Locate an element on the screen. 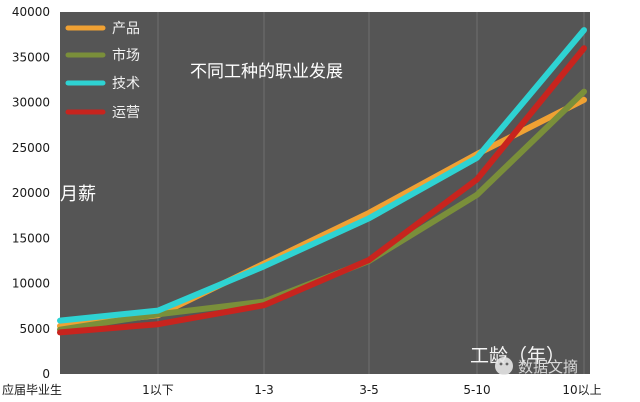  x-tick-label: 1以下 is located at coordinates (158, 390).